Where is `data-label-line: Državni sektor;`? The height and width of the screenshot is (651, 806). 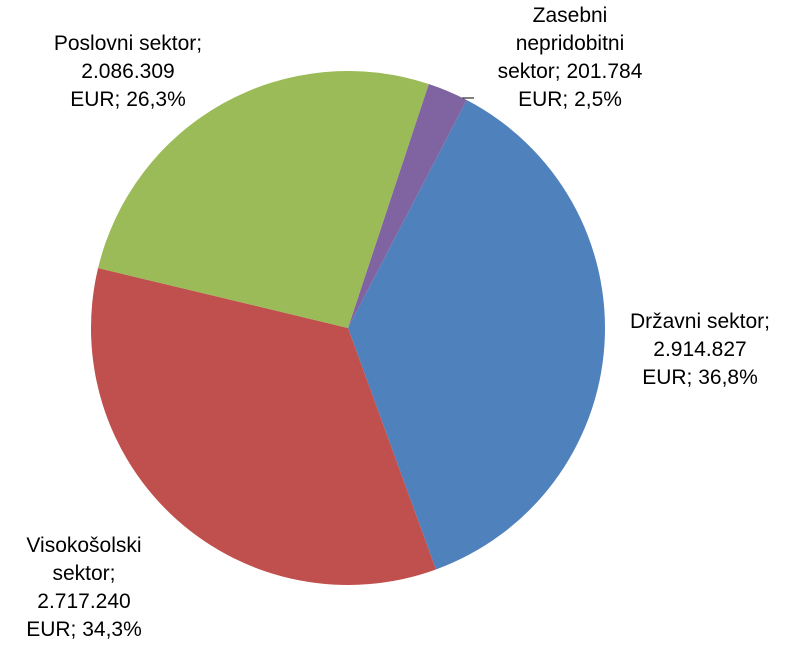
data-label-line: Državni sektor; is located at coordinates (700, 321).